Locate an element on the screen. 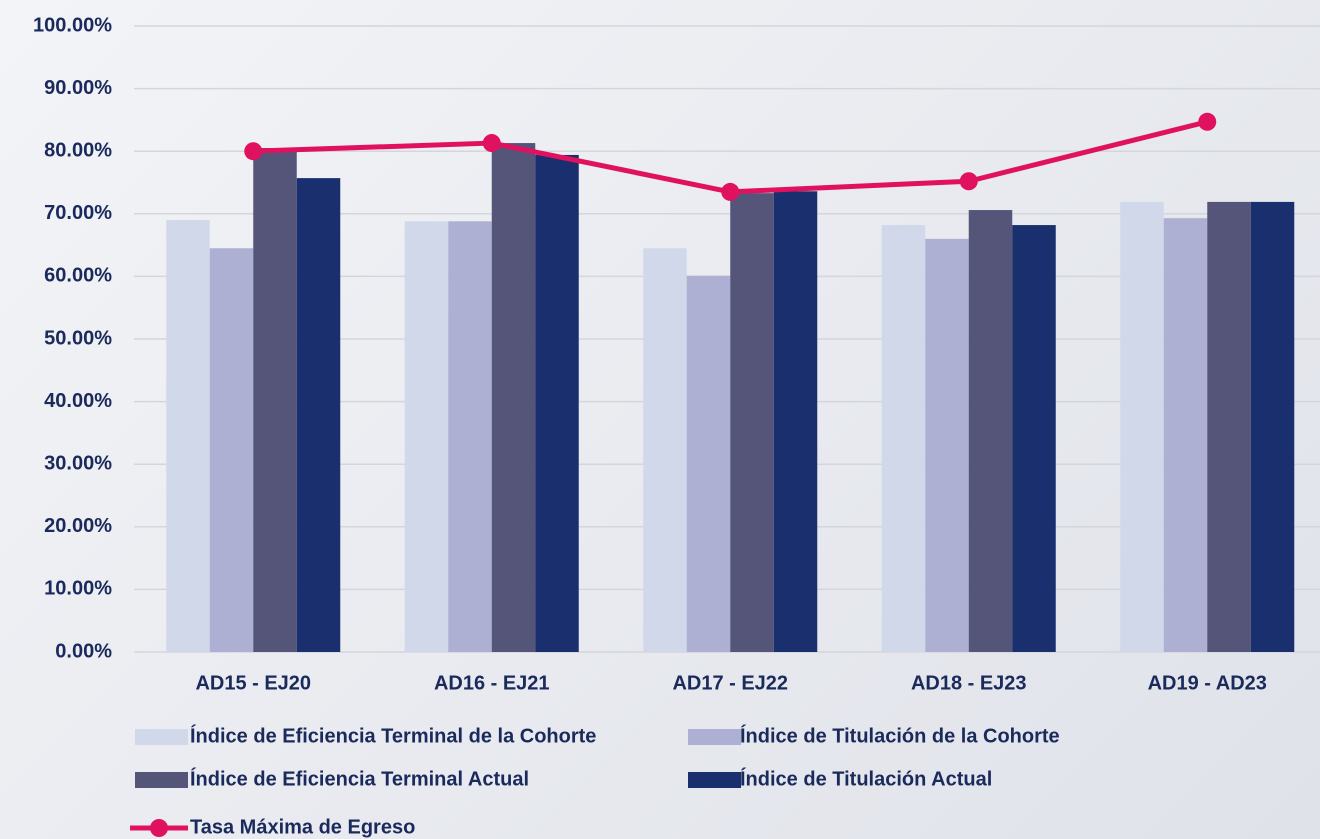  x-tick-label: AD15 - EJ20 is located at coordinates (253, 683).